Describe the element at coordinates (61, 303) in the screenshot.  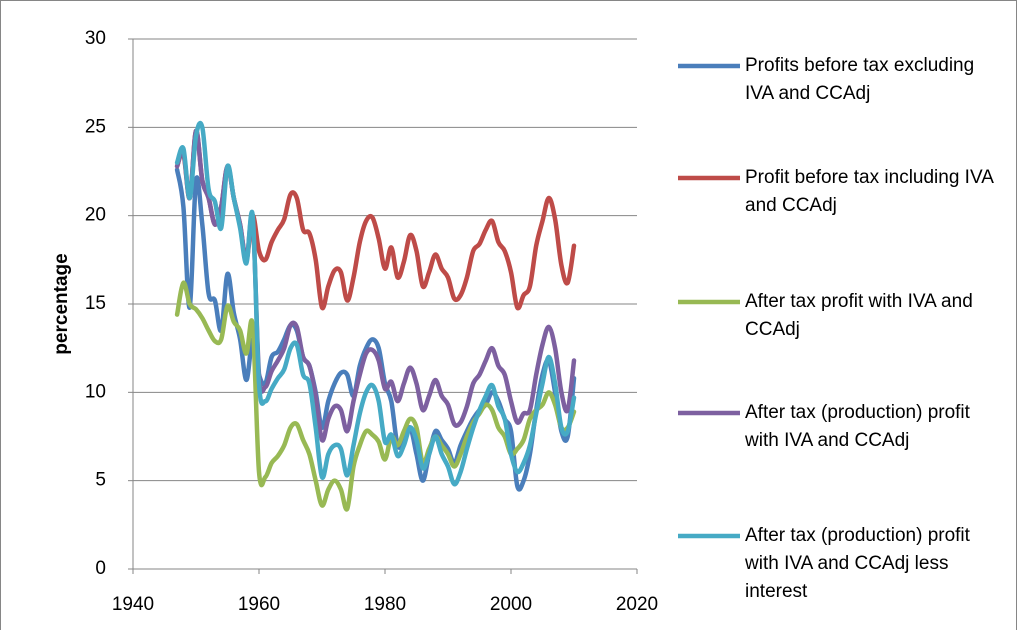
I see `y-axis-label: percentage` at that location.